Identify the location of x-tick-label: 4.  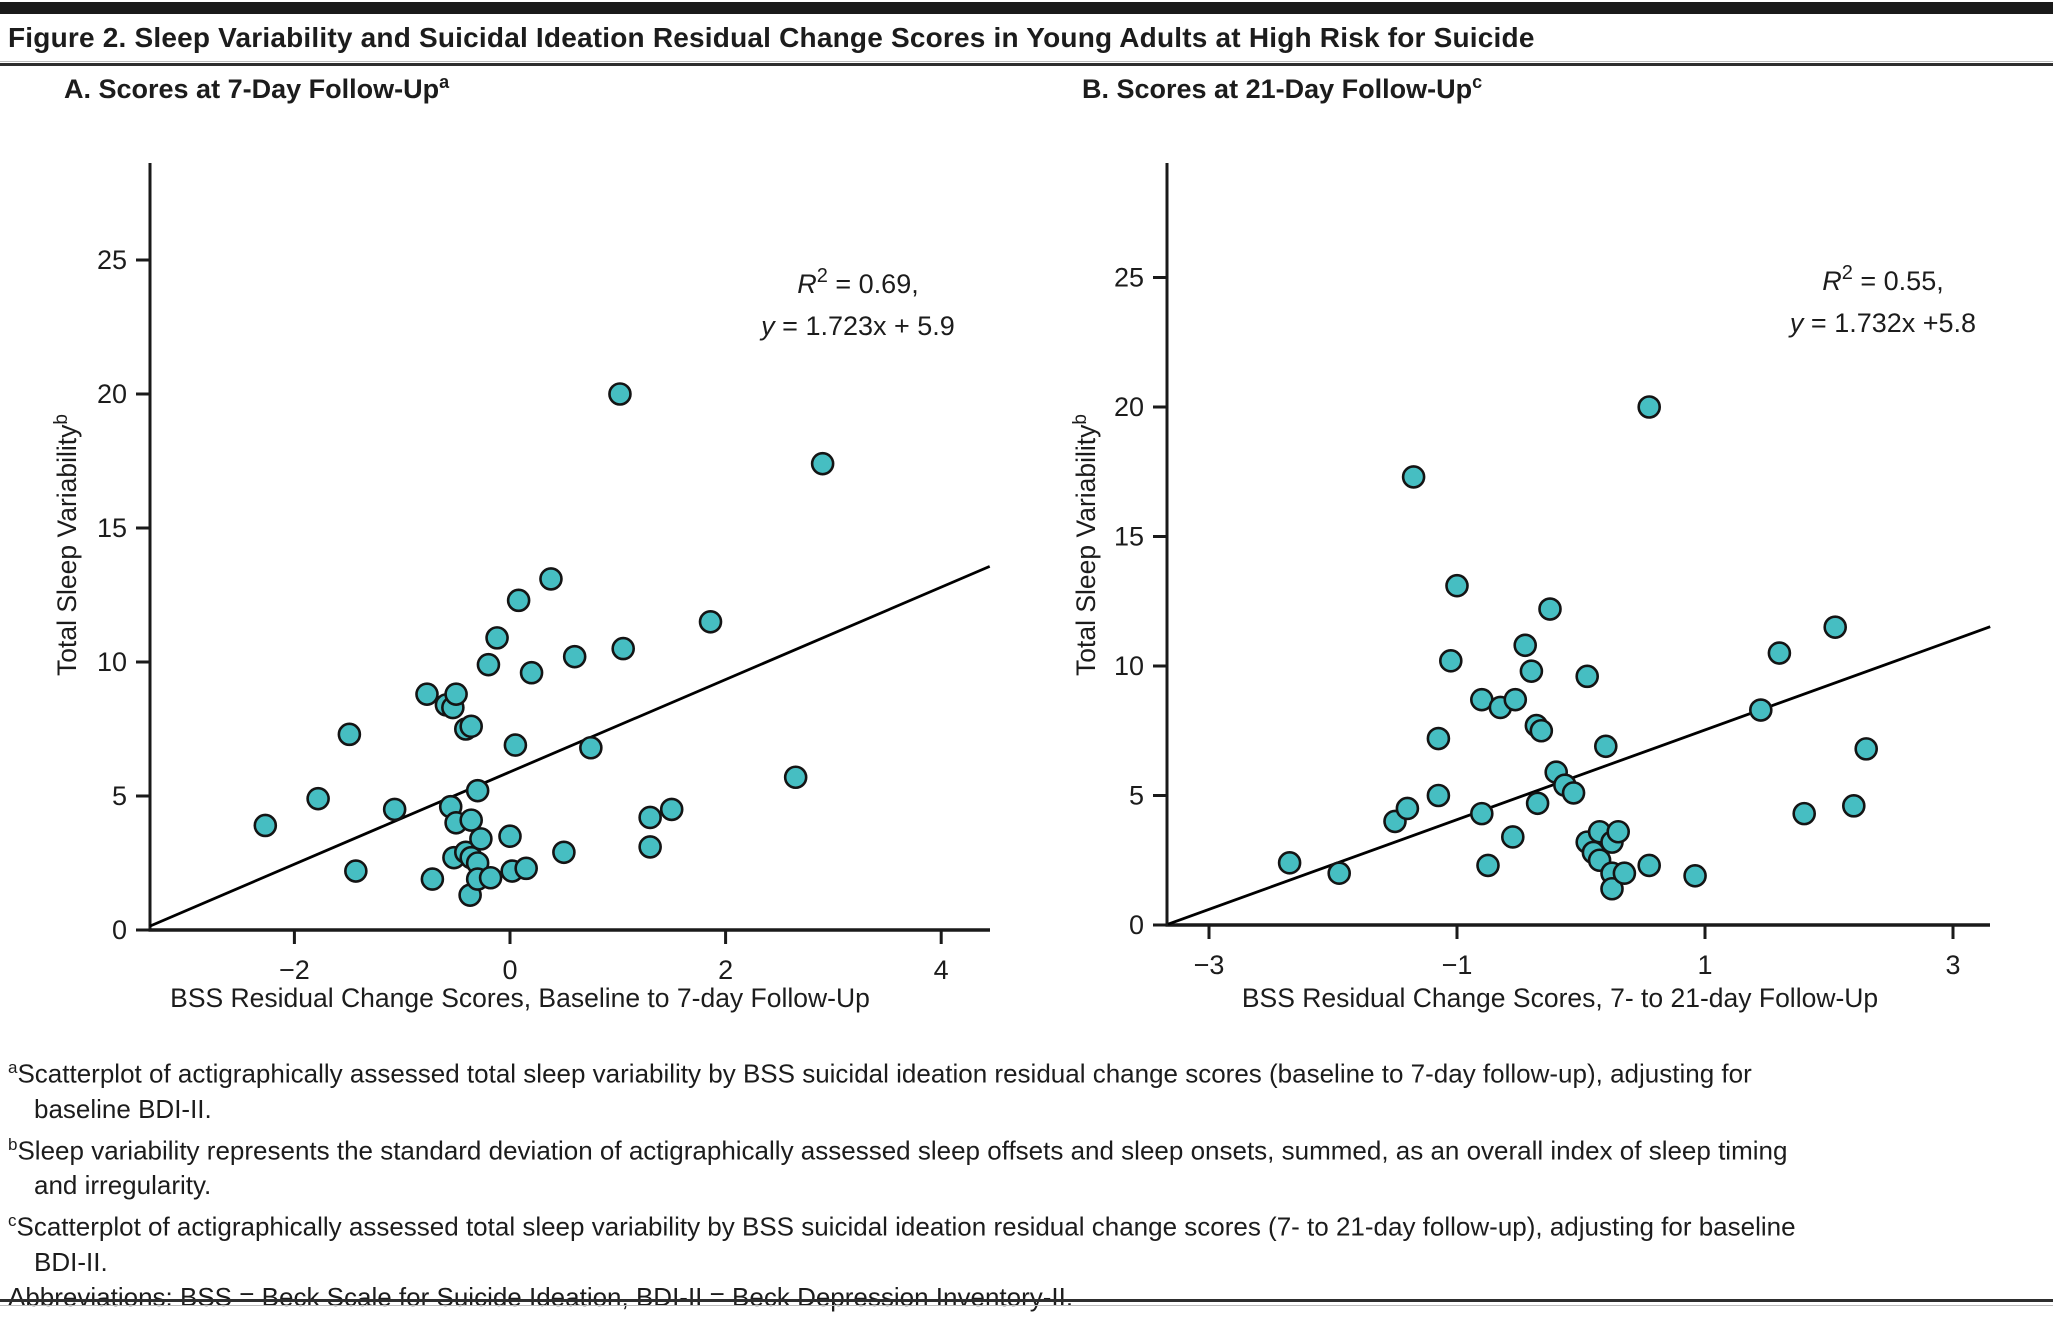
(941, 970).